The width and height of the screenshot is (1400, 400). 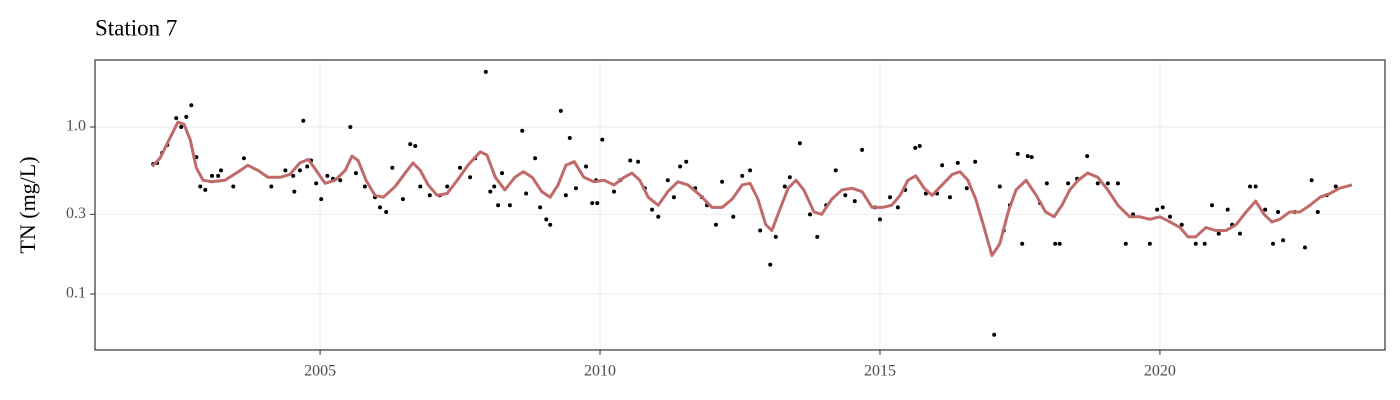 What do you see at coordinates (76, 126) in the screenshot?
I see `y-tick-label: 1.0` at bounding box center [76, 126].